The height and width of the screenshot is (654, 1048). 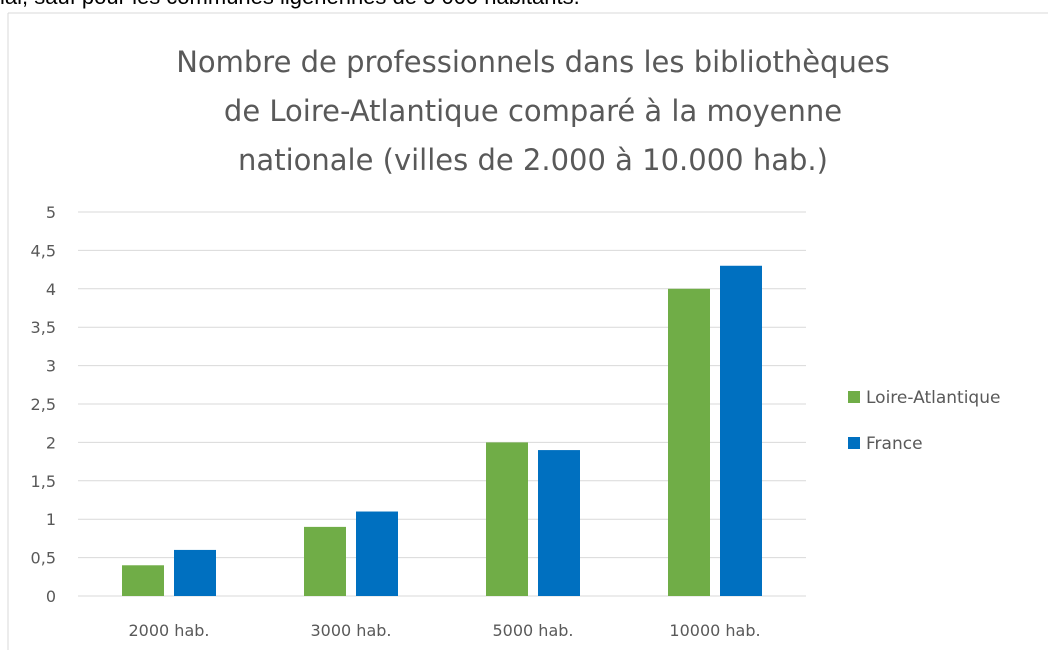 I want to click on y-tick-label: 1,5, so click(x=43, y=481).